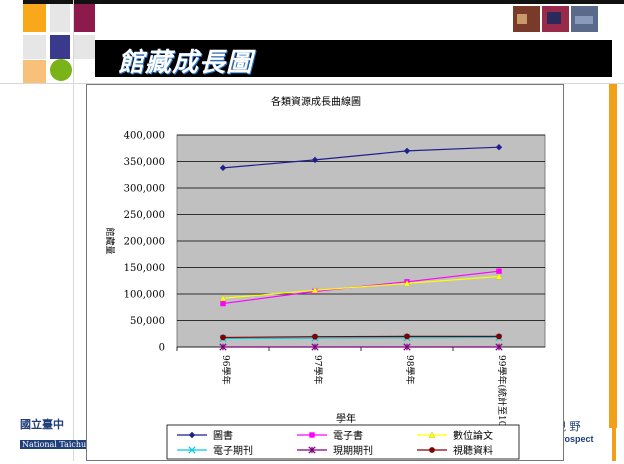 The image size is (624, 464). Describe the element at coordinates (144, 215) in the screenshot. I see `y-tick-label: 250,000` at that location.